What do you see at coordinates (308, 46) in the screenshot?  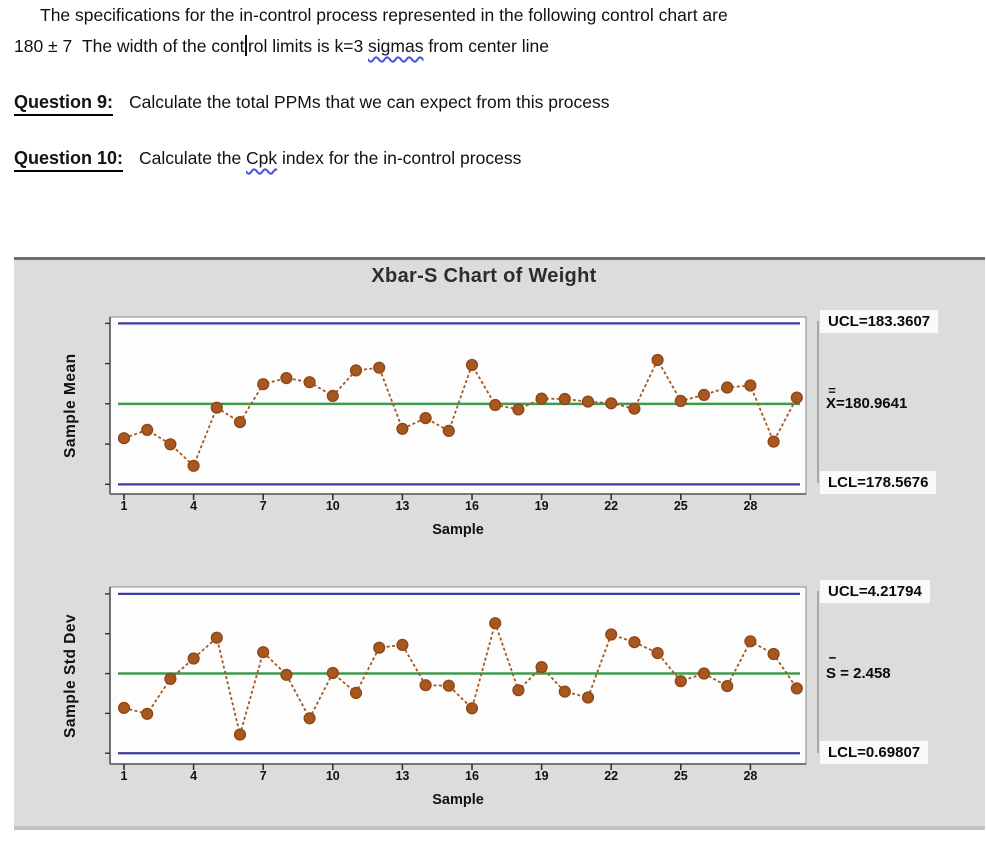 I see `intro-line-2-text-b: rol limits is k=3` at bounding box center [308, 46].